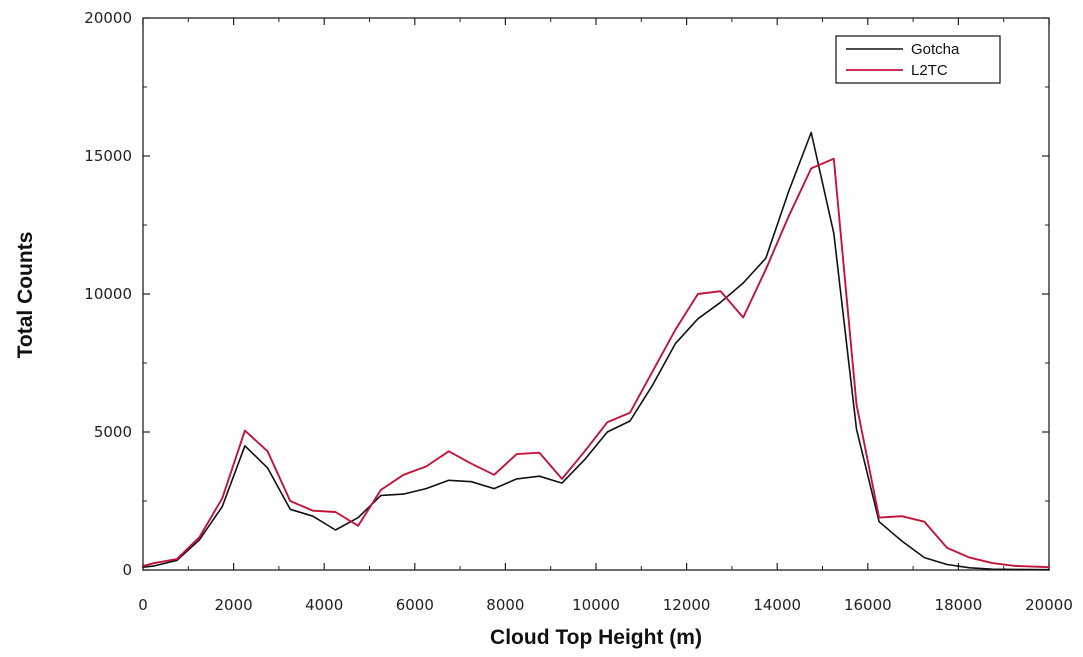 This screenshot has height=657, width=1083. I want to click on x-tick-label: 6000, so click(415, 605).